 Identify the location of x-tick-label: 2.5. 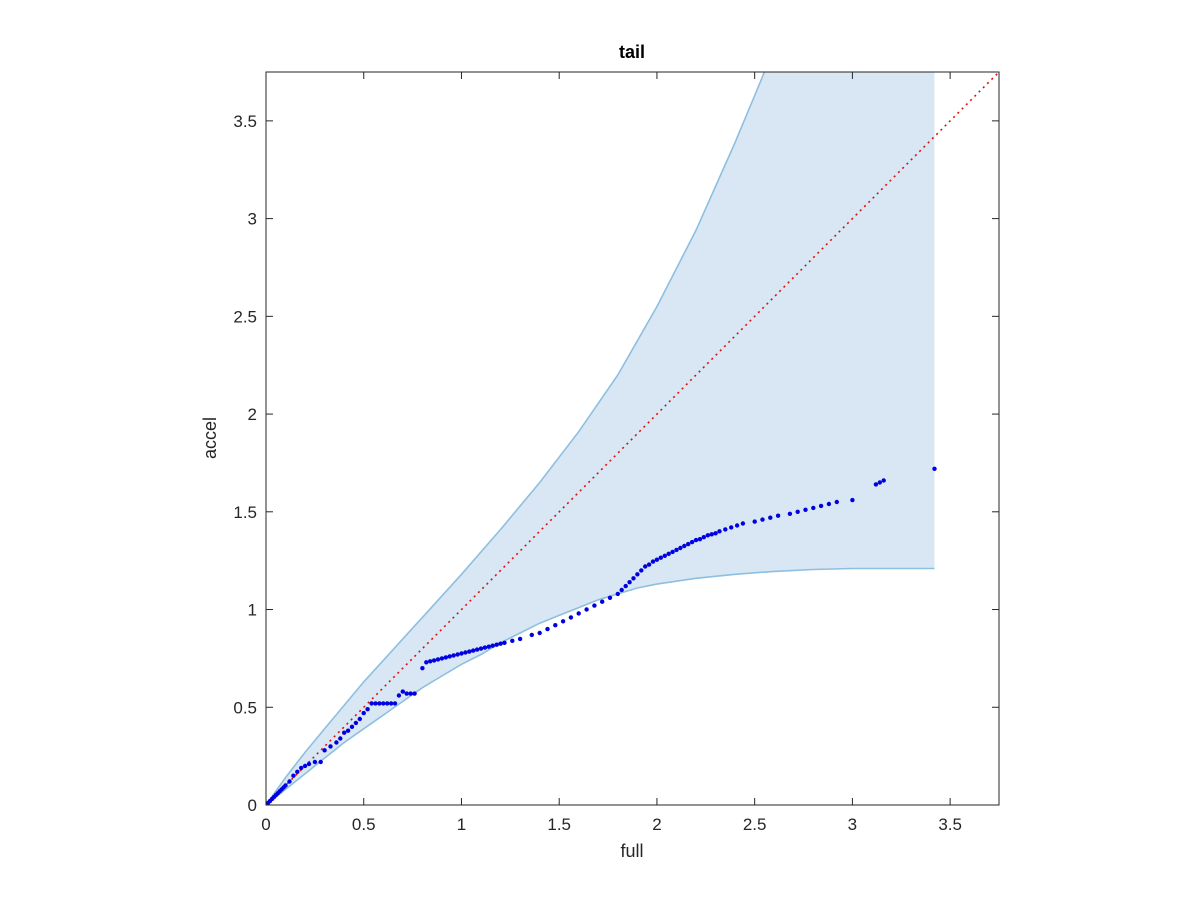
(755, 824).